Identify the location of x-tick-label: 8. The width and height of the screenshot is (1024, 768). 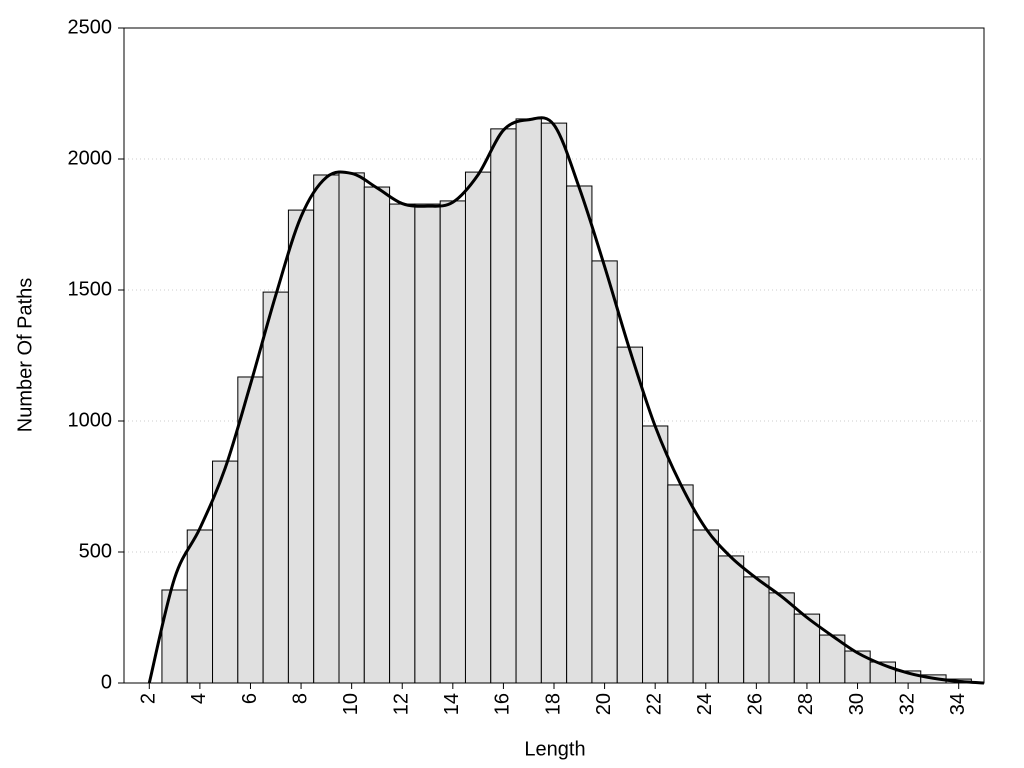
(300, 698).